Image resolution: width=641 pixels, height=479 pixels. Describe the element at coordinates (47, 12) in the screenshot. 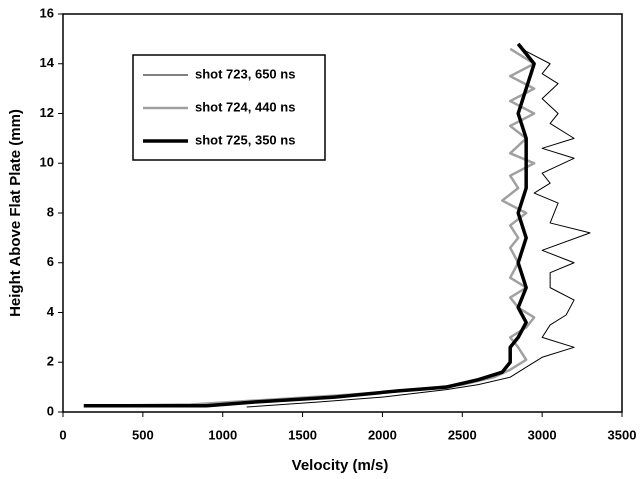

I see `y-tick-label: 16` at that location.